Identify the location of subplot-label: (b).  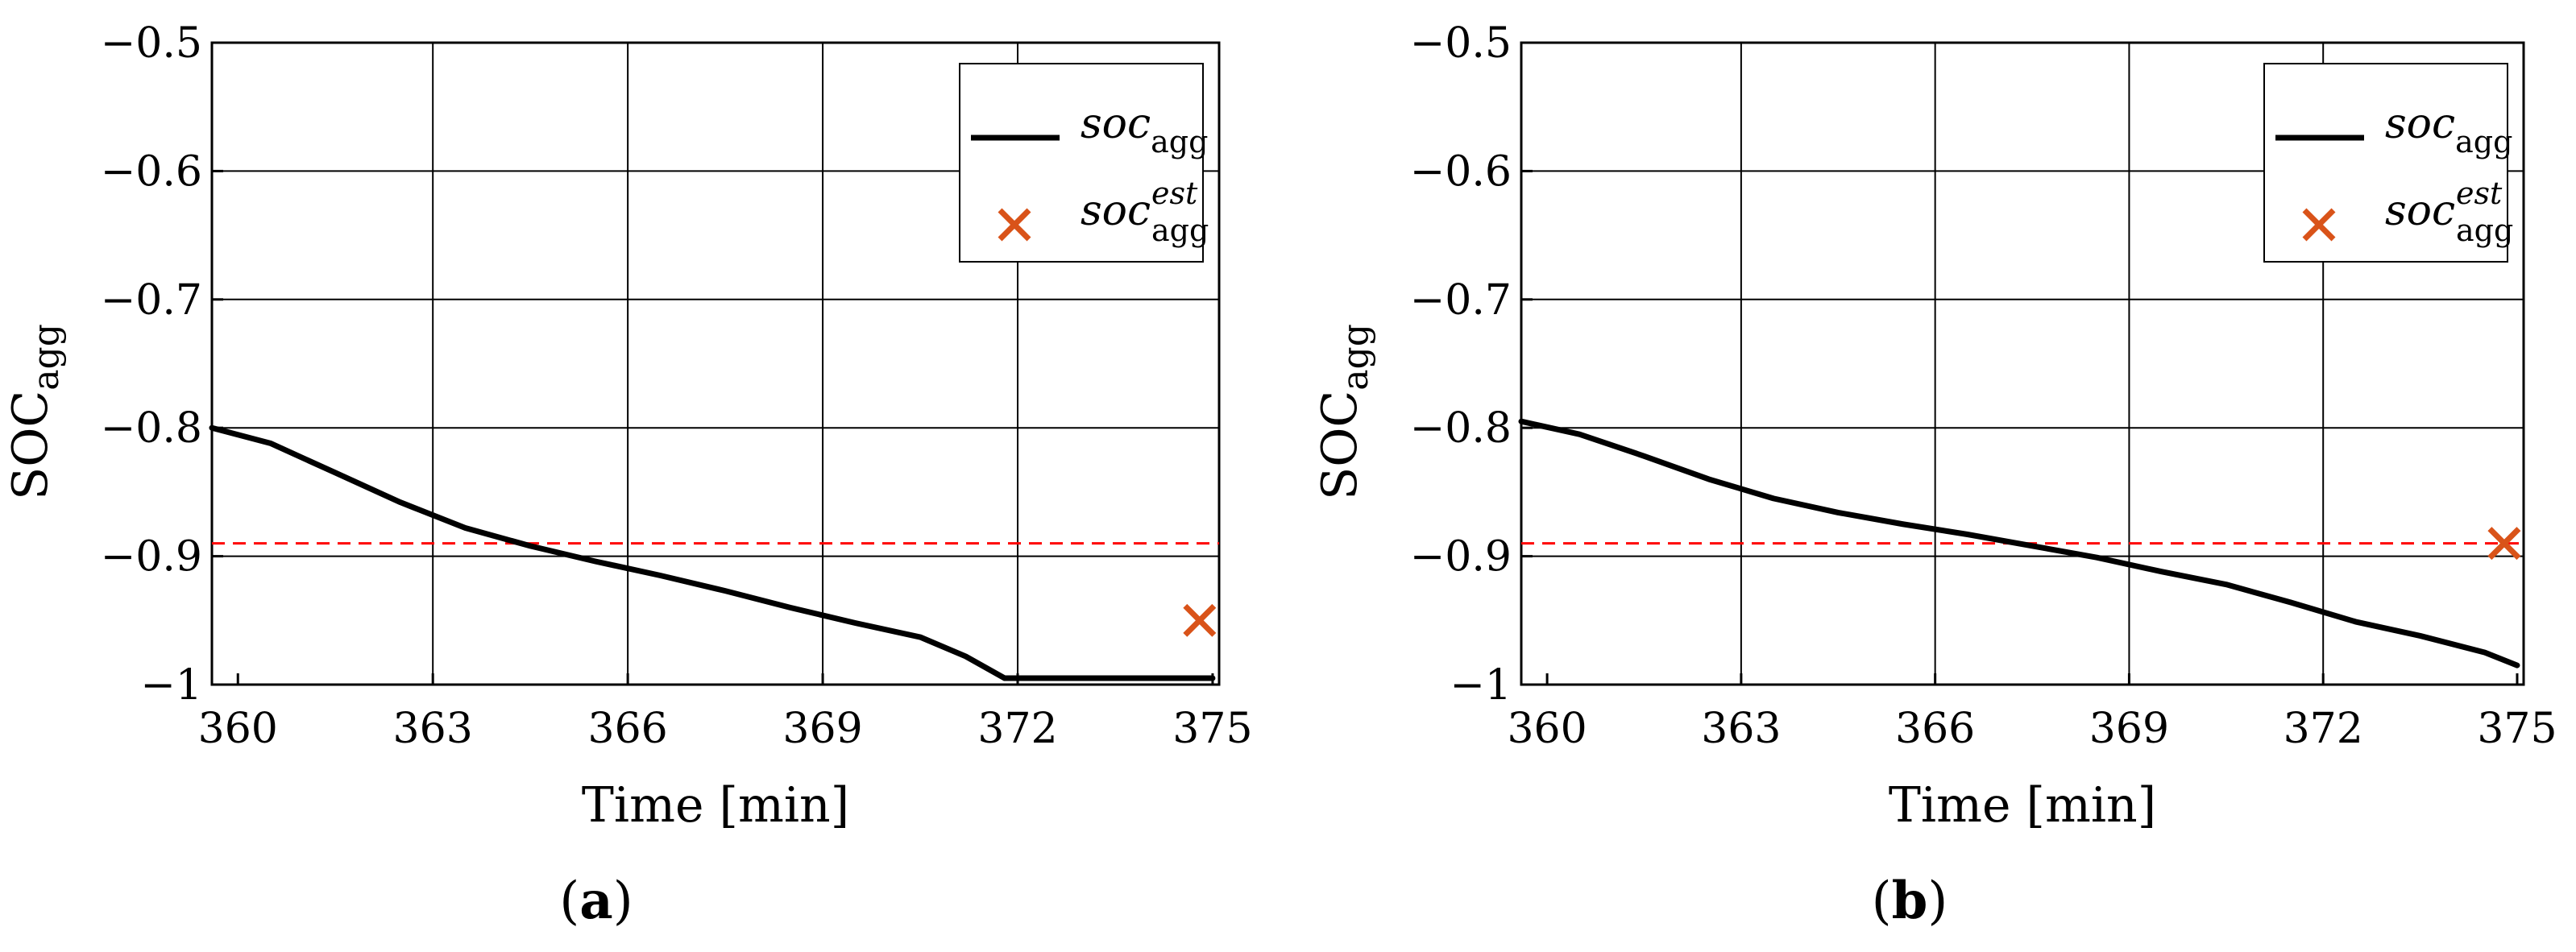
(1910, 901).